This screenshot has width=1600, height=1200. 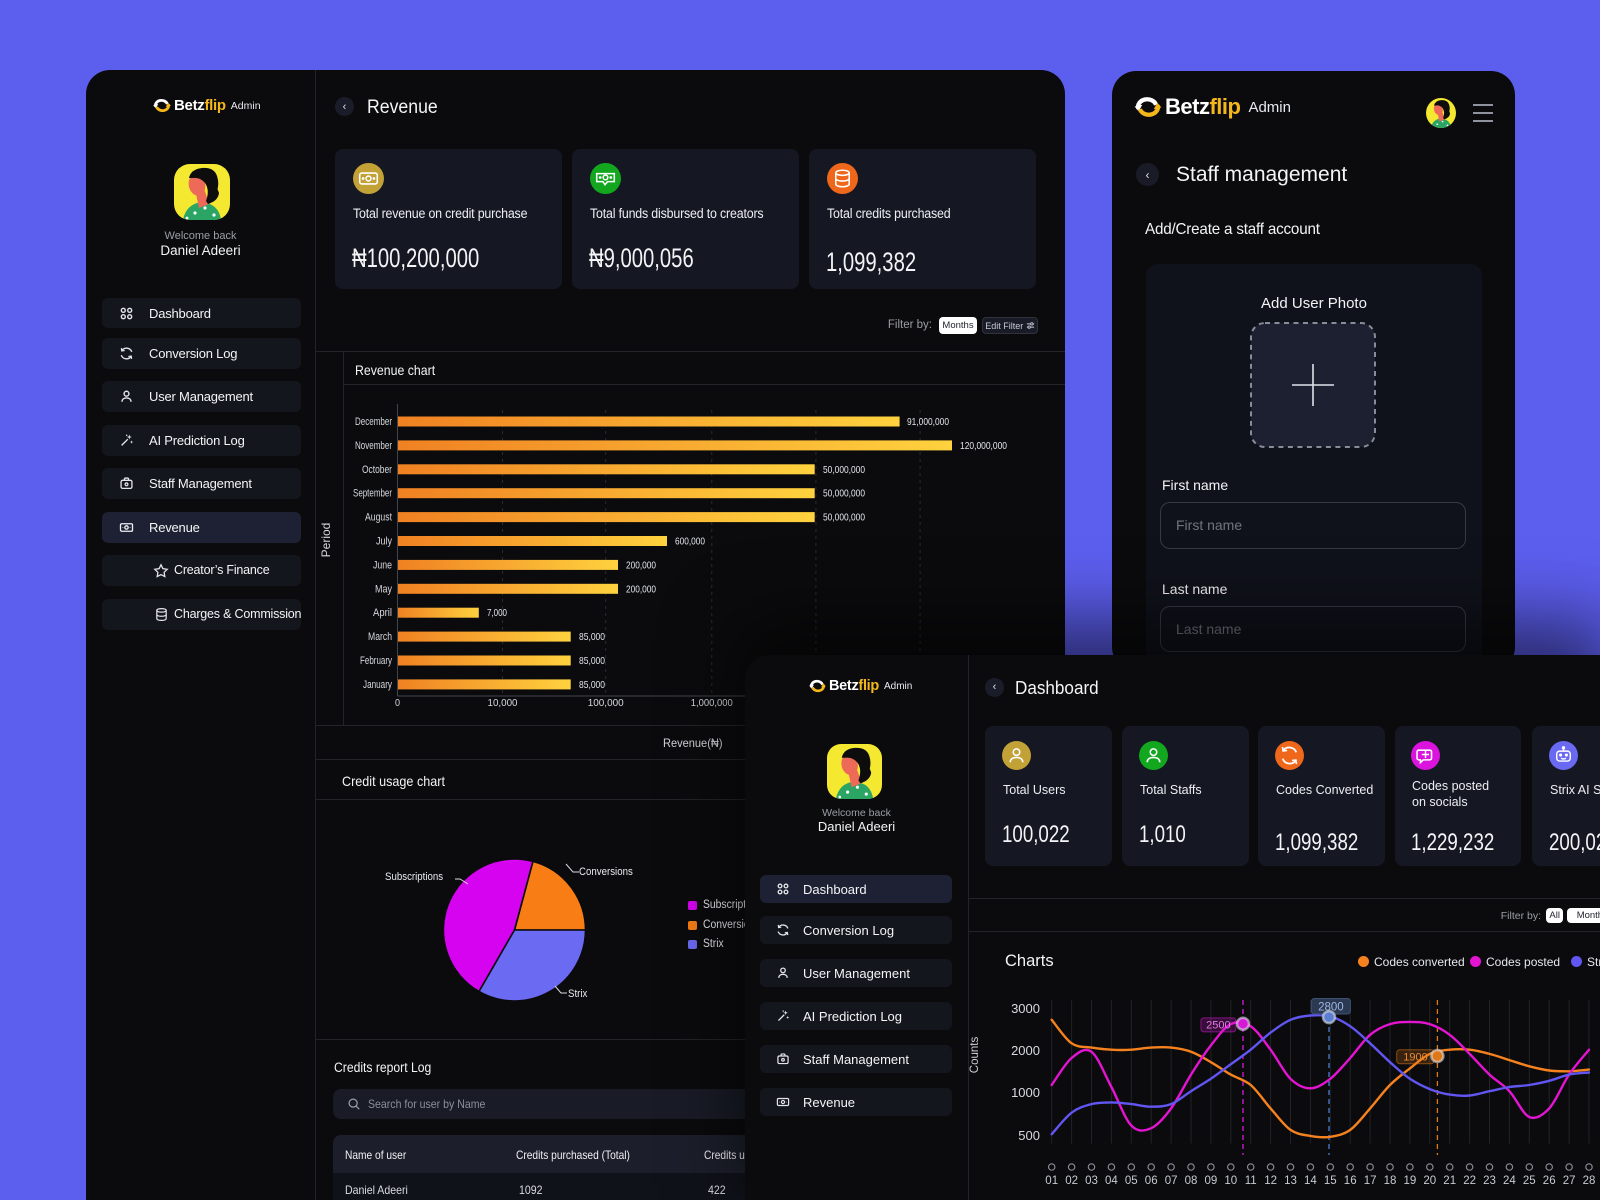 What do you see at coordinates (1111, 1181) in the screenshot?
I see `svg-text: 04` at bounding box center [1111, 1181].